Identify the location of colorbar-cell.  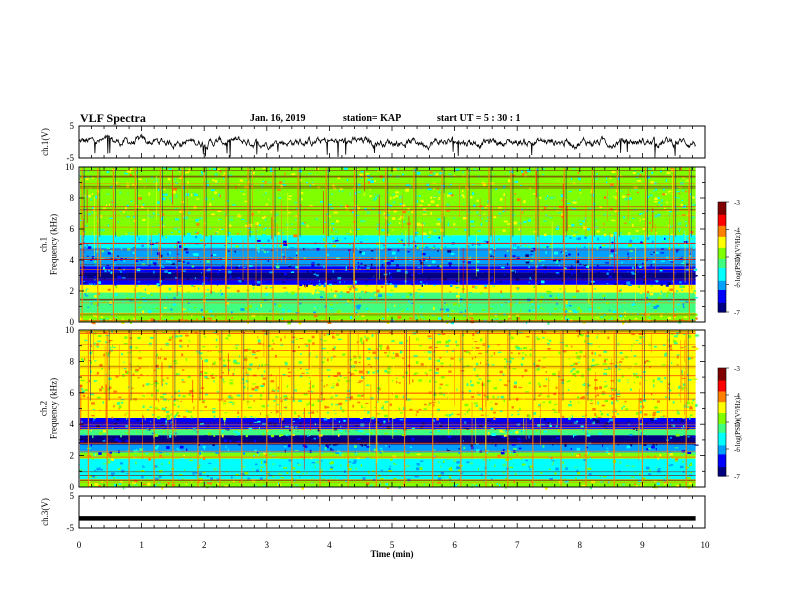
(722, 269).